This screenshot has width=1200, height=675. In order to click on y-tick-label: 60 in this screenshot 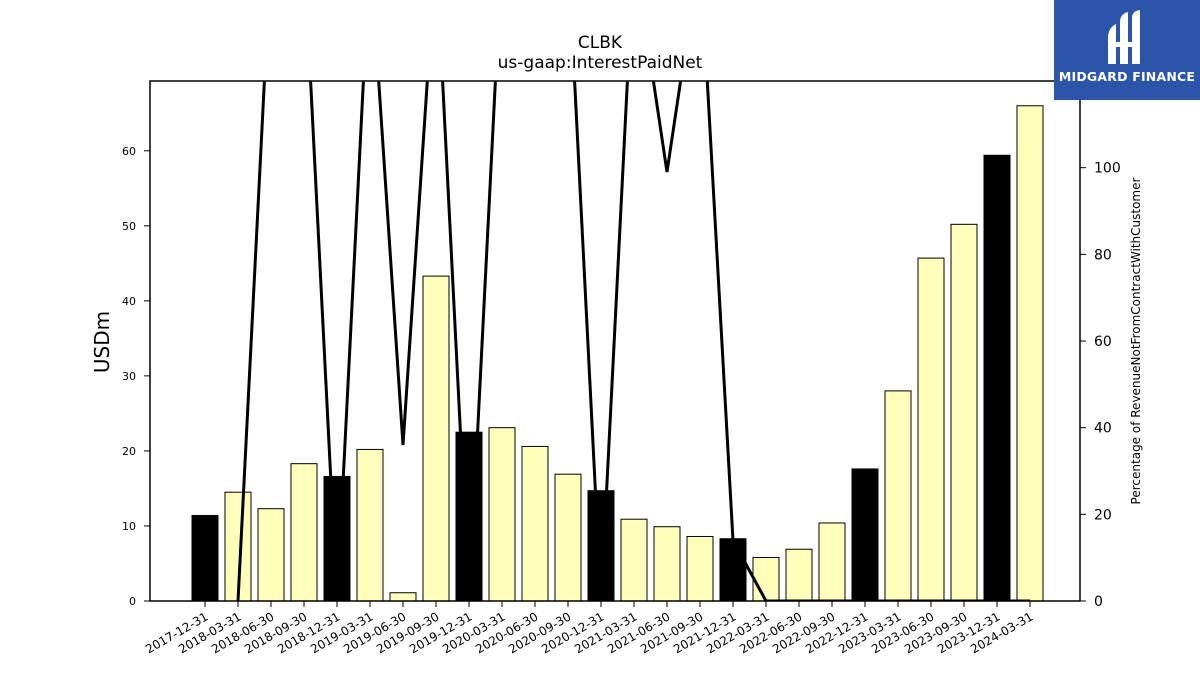, I will do `click(129, 151)`.